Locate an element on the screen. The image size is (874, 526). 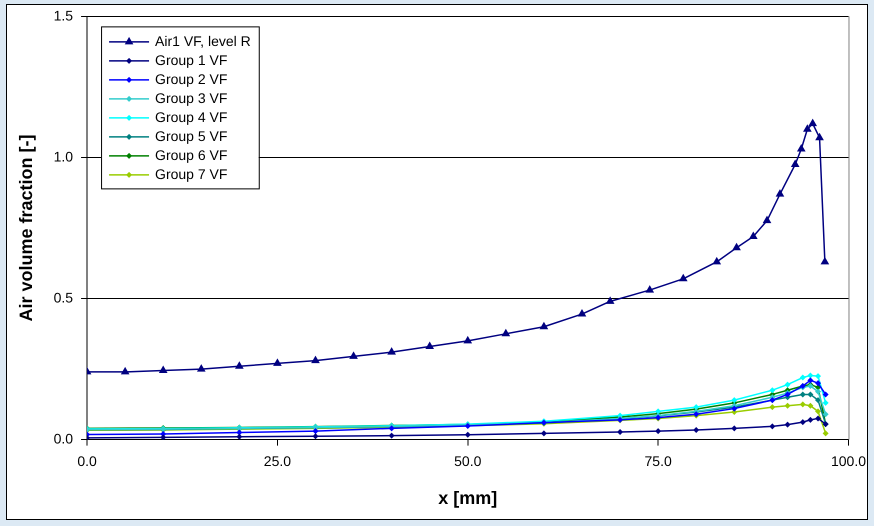
legend-label: Group 4 VF is located at coordinates (191, 116).